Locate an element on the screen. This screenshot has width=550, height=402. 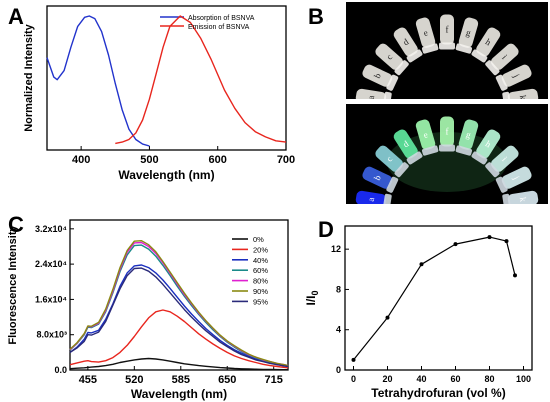
chart-d-xtick-label: 0 is located at coordinates (353, 379).